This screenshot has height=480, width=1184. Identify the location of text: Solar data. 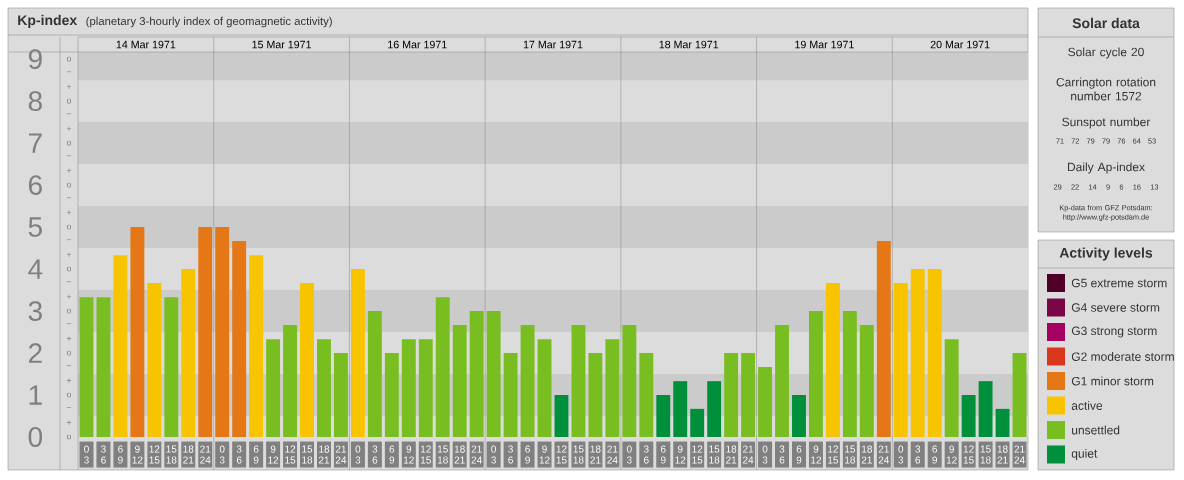
(1106, 23).